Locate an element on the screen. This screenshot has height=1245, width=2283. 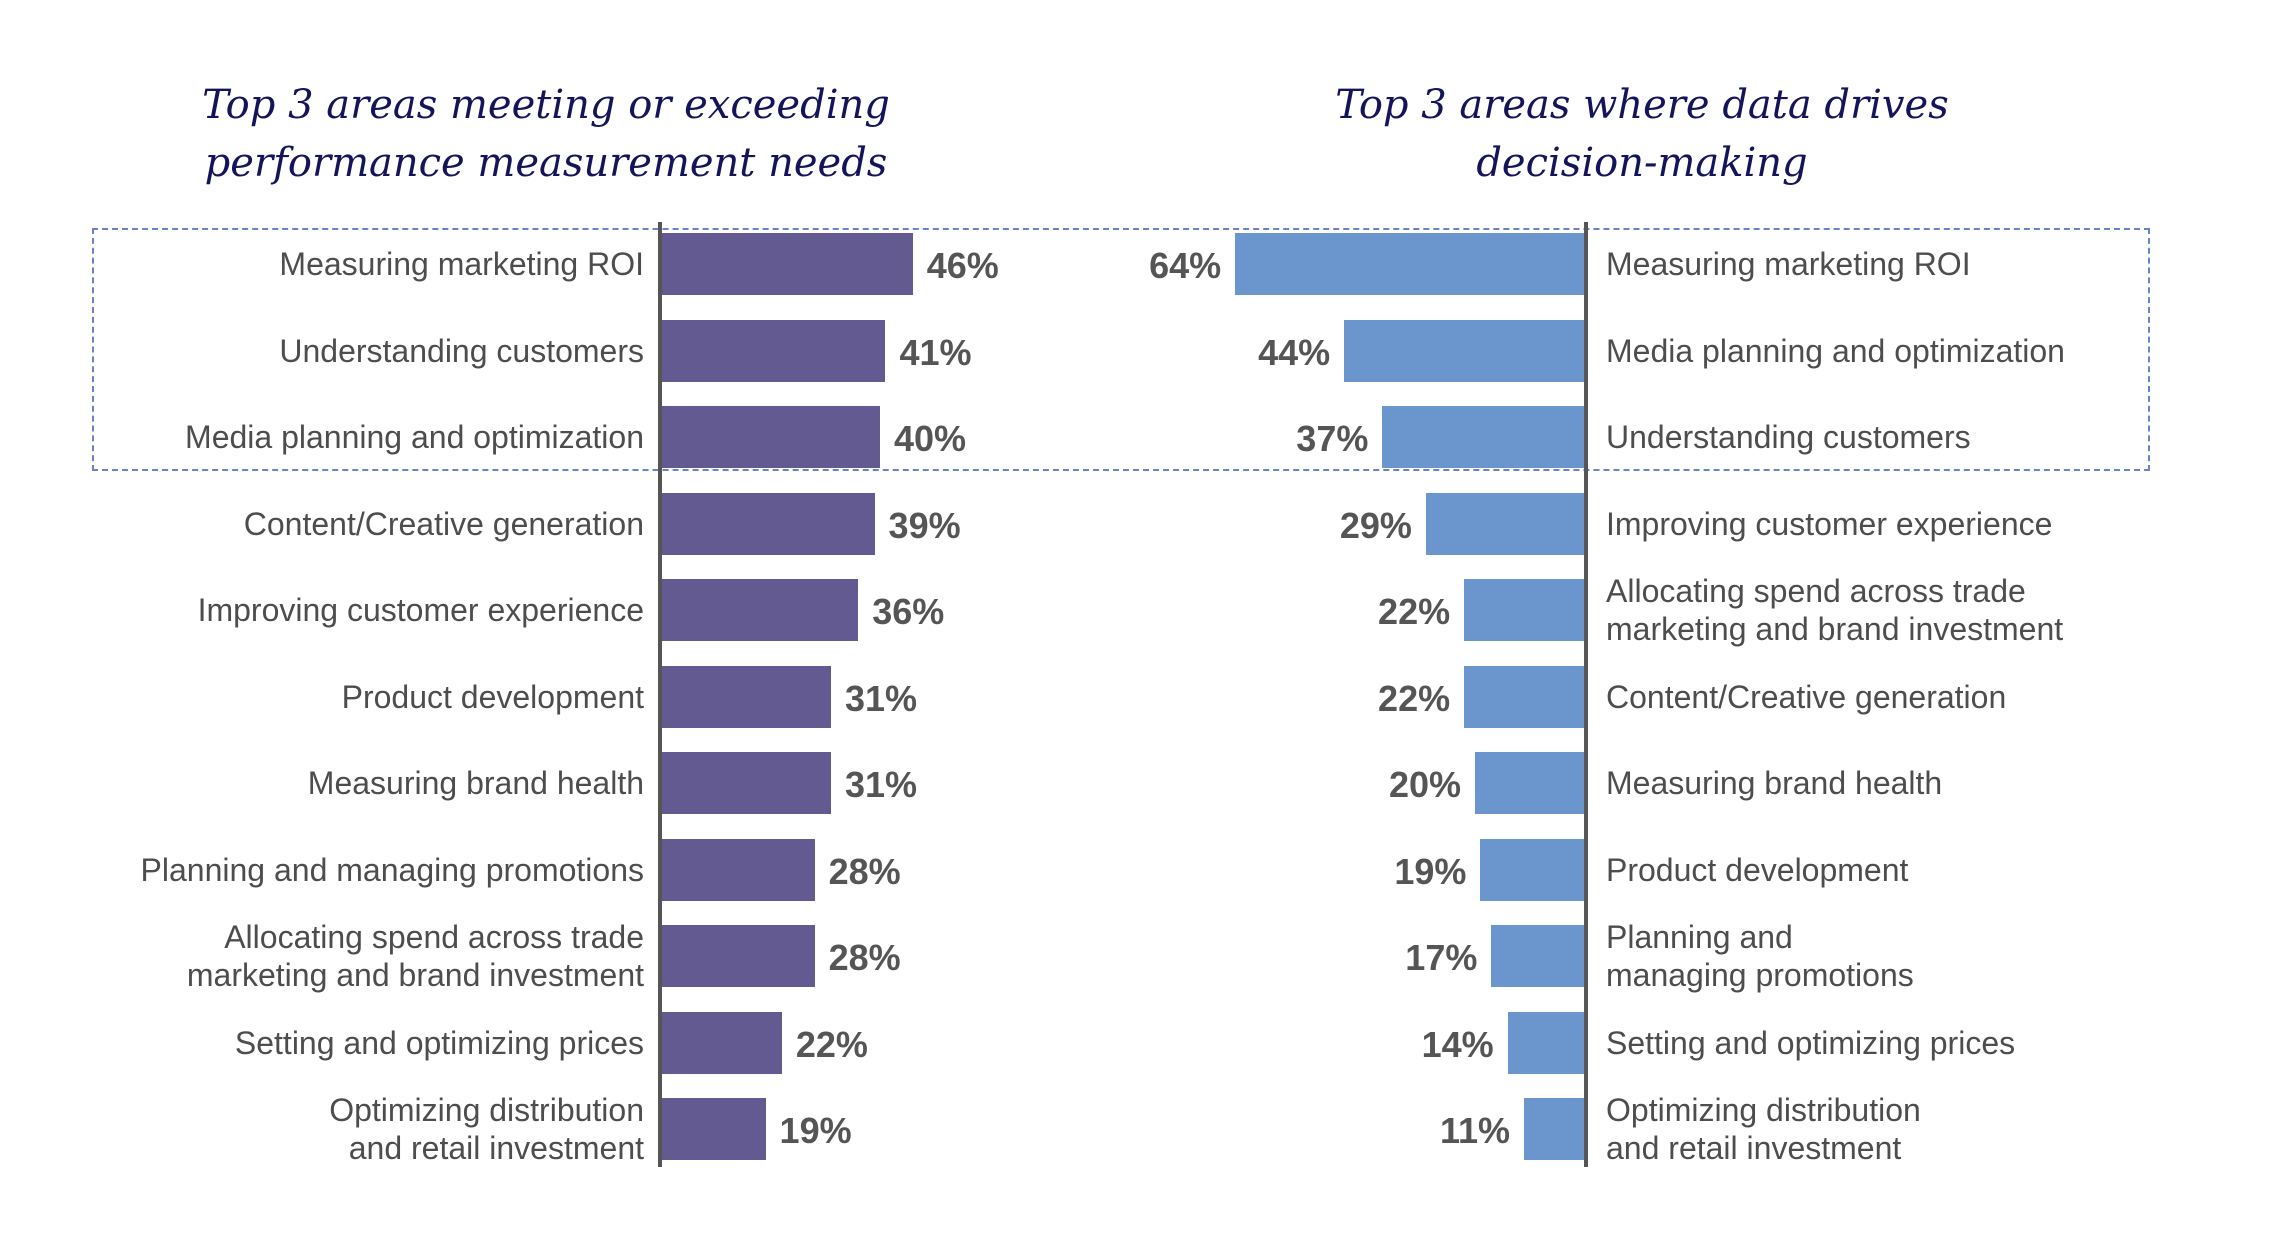
left-category-label: Product development is located at coordinates (492, 696).